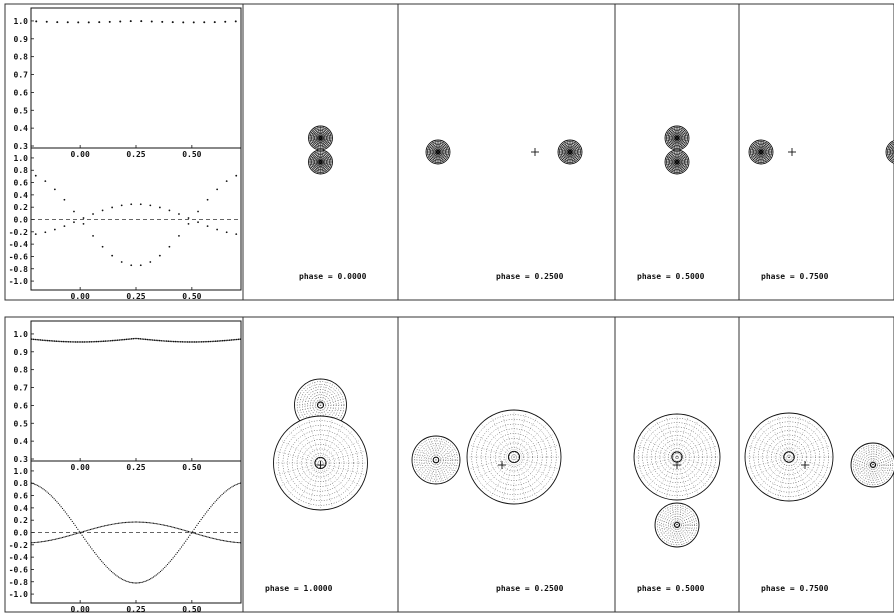 The width and height of the screenshot is (894, 615). What do you see at coordinates (21, 57) in the screenshot?
I see `light-curve-ytick-label: 0.8` at bounding box center [21, 57].